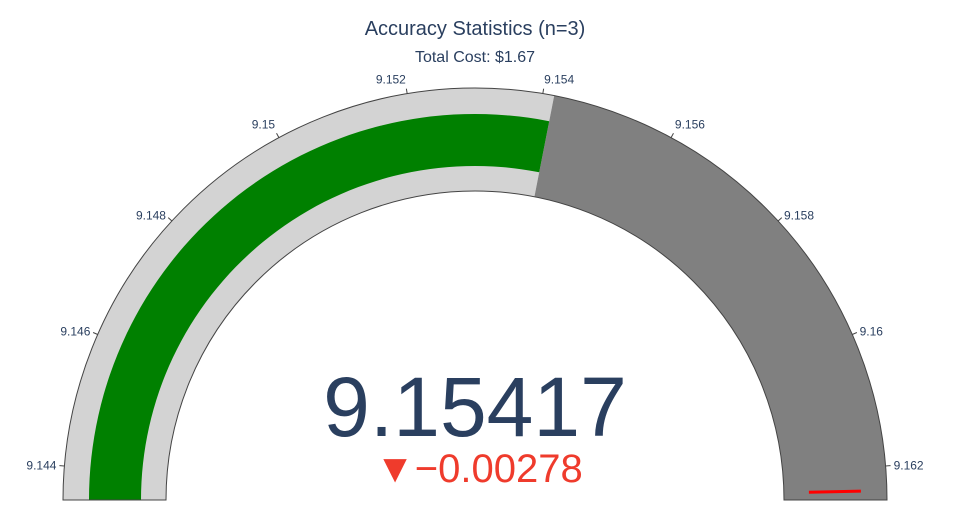  I want to click on gauge-threshold, so click(834, 491).